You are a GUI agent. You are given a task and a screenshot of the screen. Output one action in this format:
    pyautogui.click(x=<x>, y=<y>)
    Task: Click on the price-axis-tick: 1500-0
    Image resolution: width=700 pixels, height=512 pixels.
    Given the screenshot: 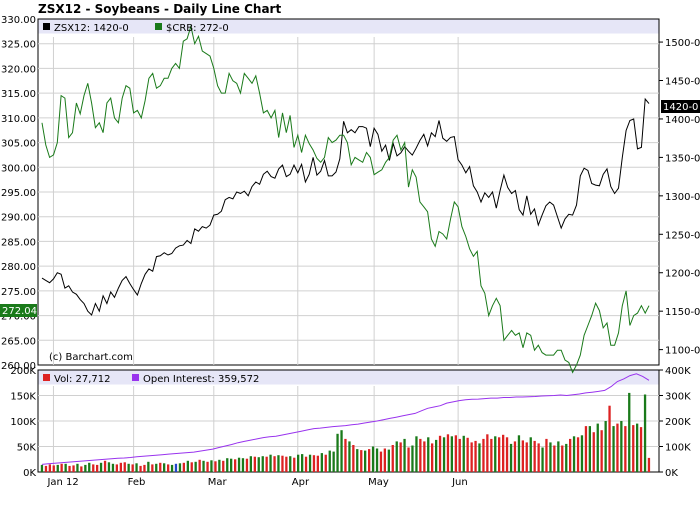 What is the action you would take?
    pyautogui.click(x=682, y=43)
    